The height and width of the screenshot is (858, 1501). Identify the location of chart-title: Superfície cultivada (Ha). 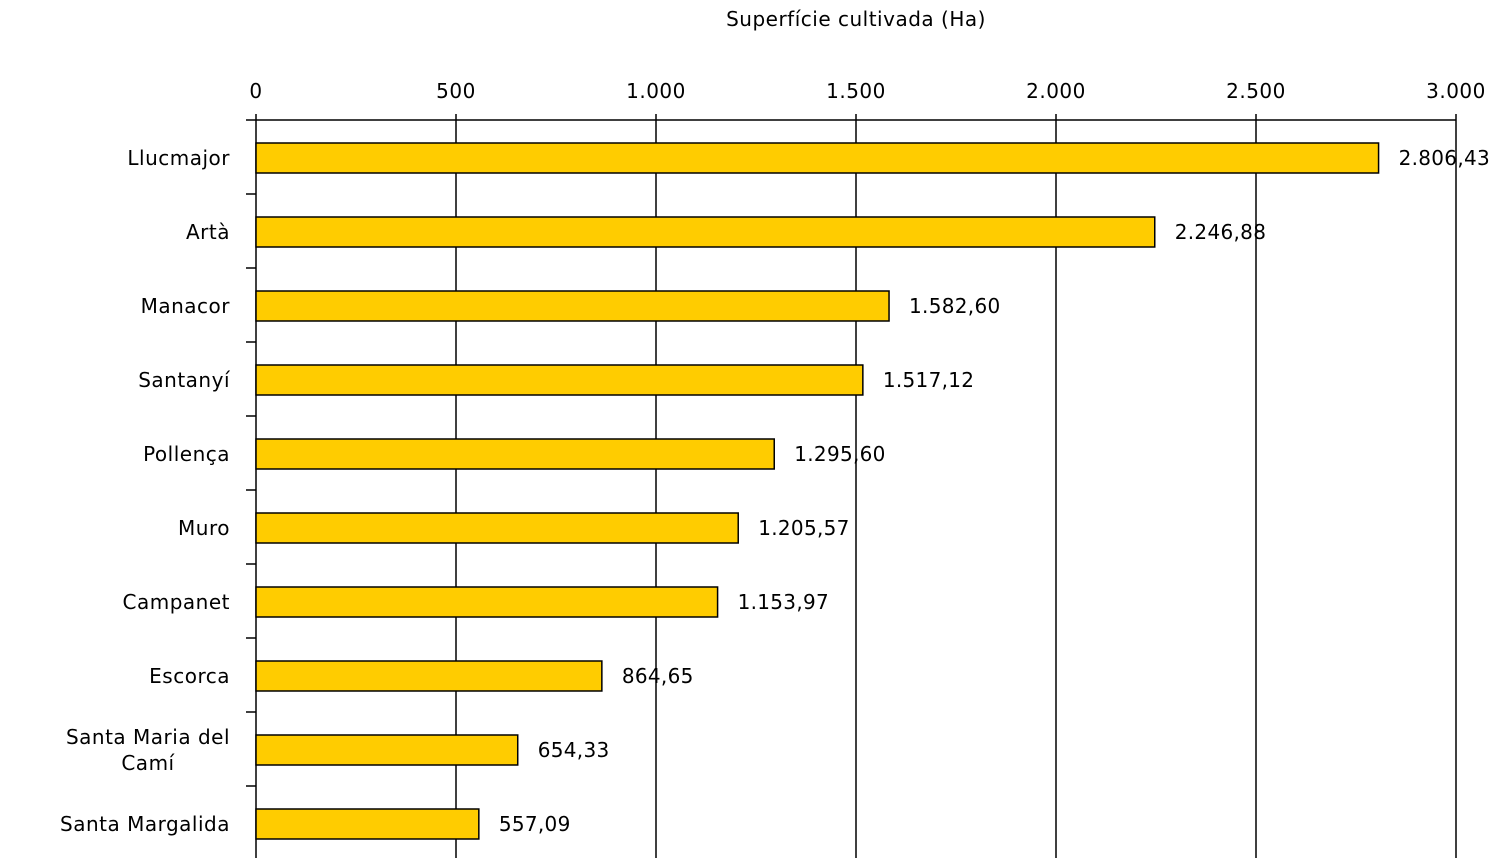
(856, 19).